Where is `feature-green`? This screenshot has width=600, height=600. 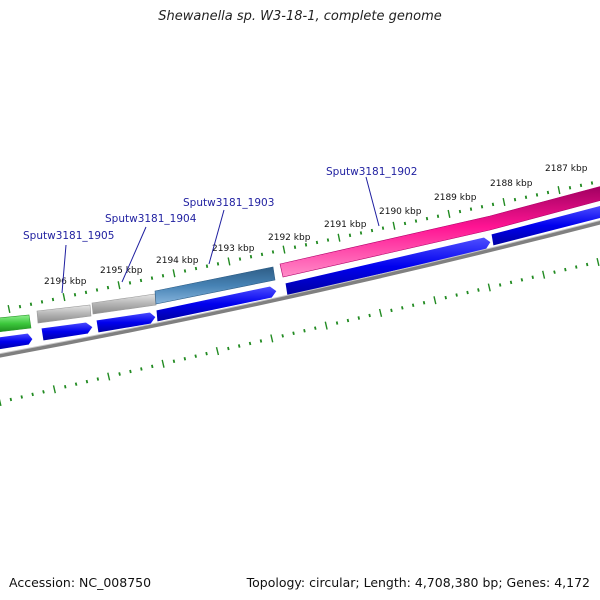
feature-green is located at coordinates (16, 323).